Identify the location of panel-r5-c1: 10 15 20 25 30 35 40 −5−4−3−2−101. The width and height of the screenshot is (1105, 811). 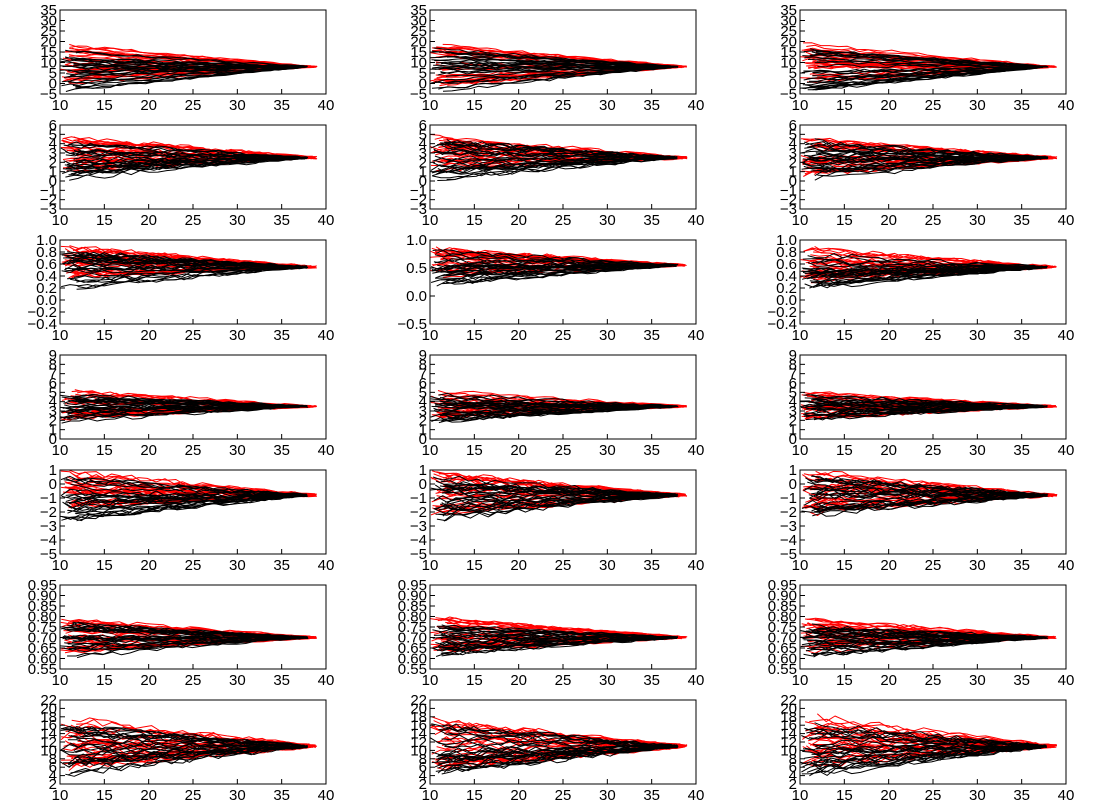
(187, 518).